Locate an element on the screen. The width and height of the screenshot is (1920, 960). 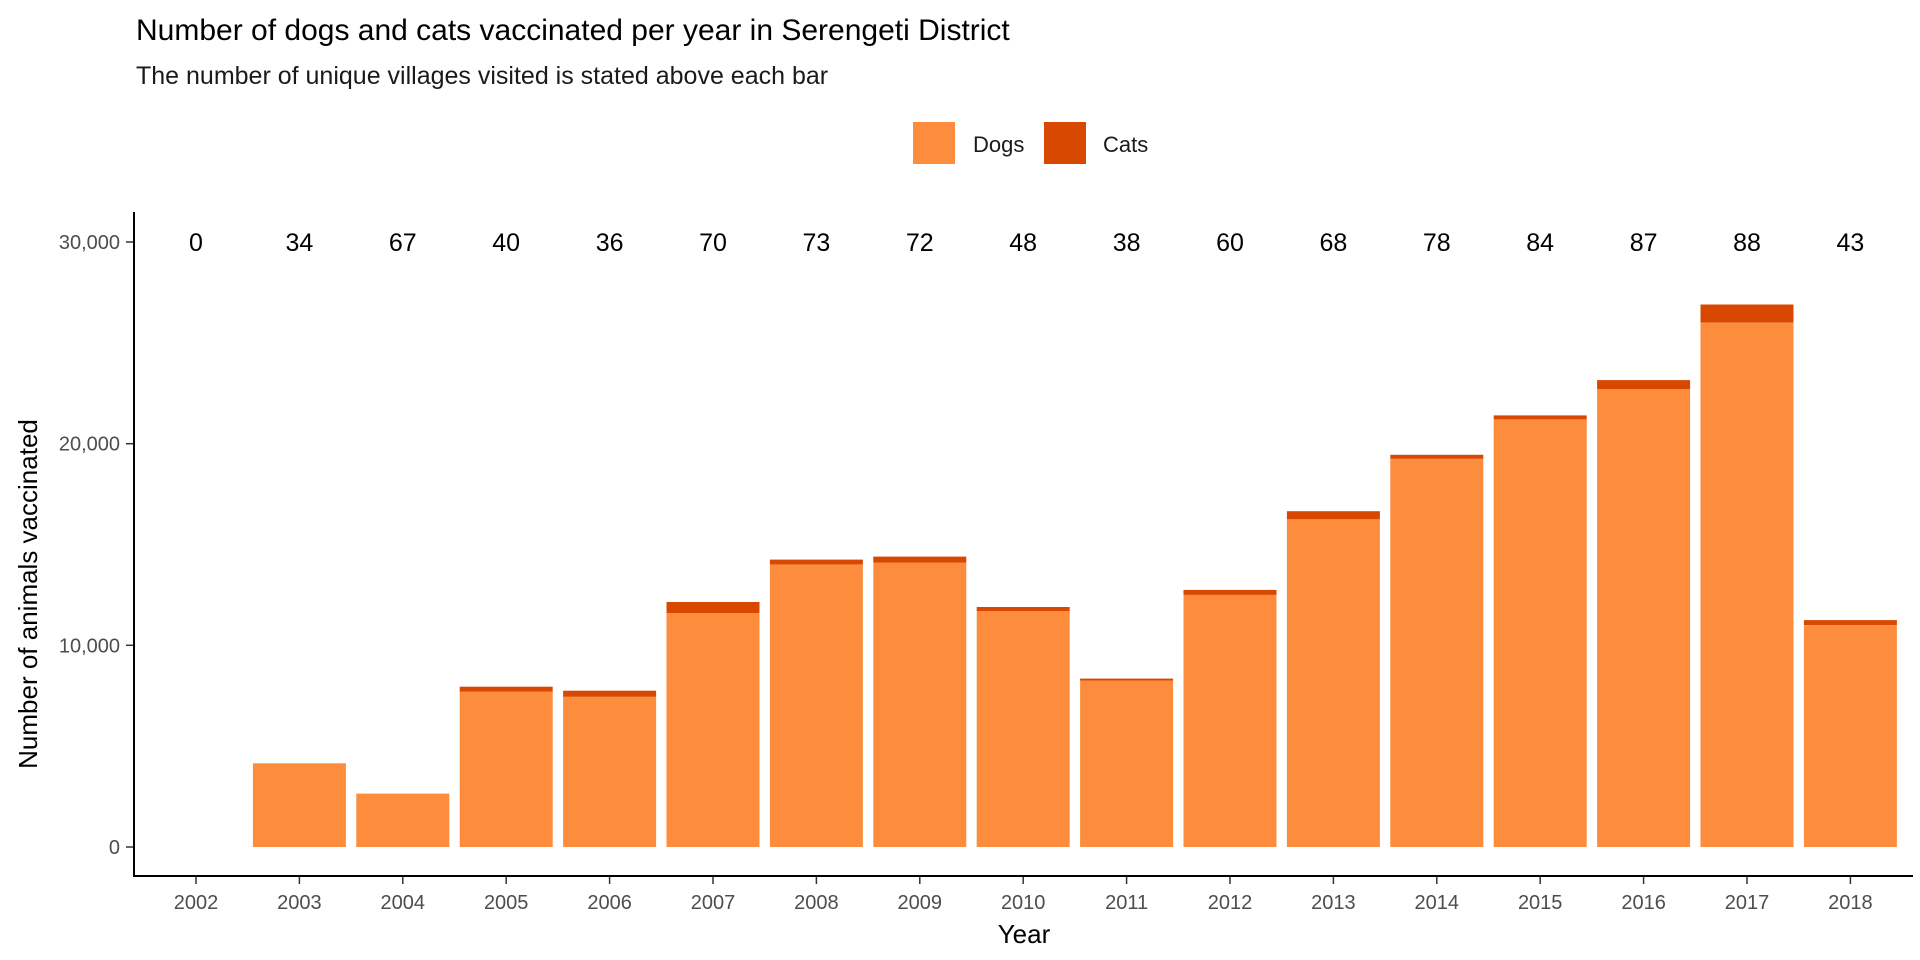
village-count-label-2006: 36 is located at coordinates (610, 243).